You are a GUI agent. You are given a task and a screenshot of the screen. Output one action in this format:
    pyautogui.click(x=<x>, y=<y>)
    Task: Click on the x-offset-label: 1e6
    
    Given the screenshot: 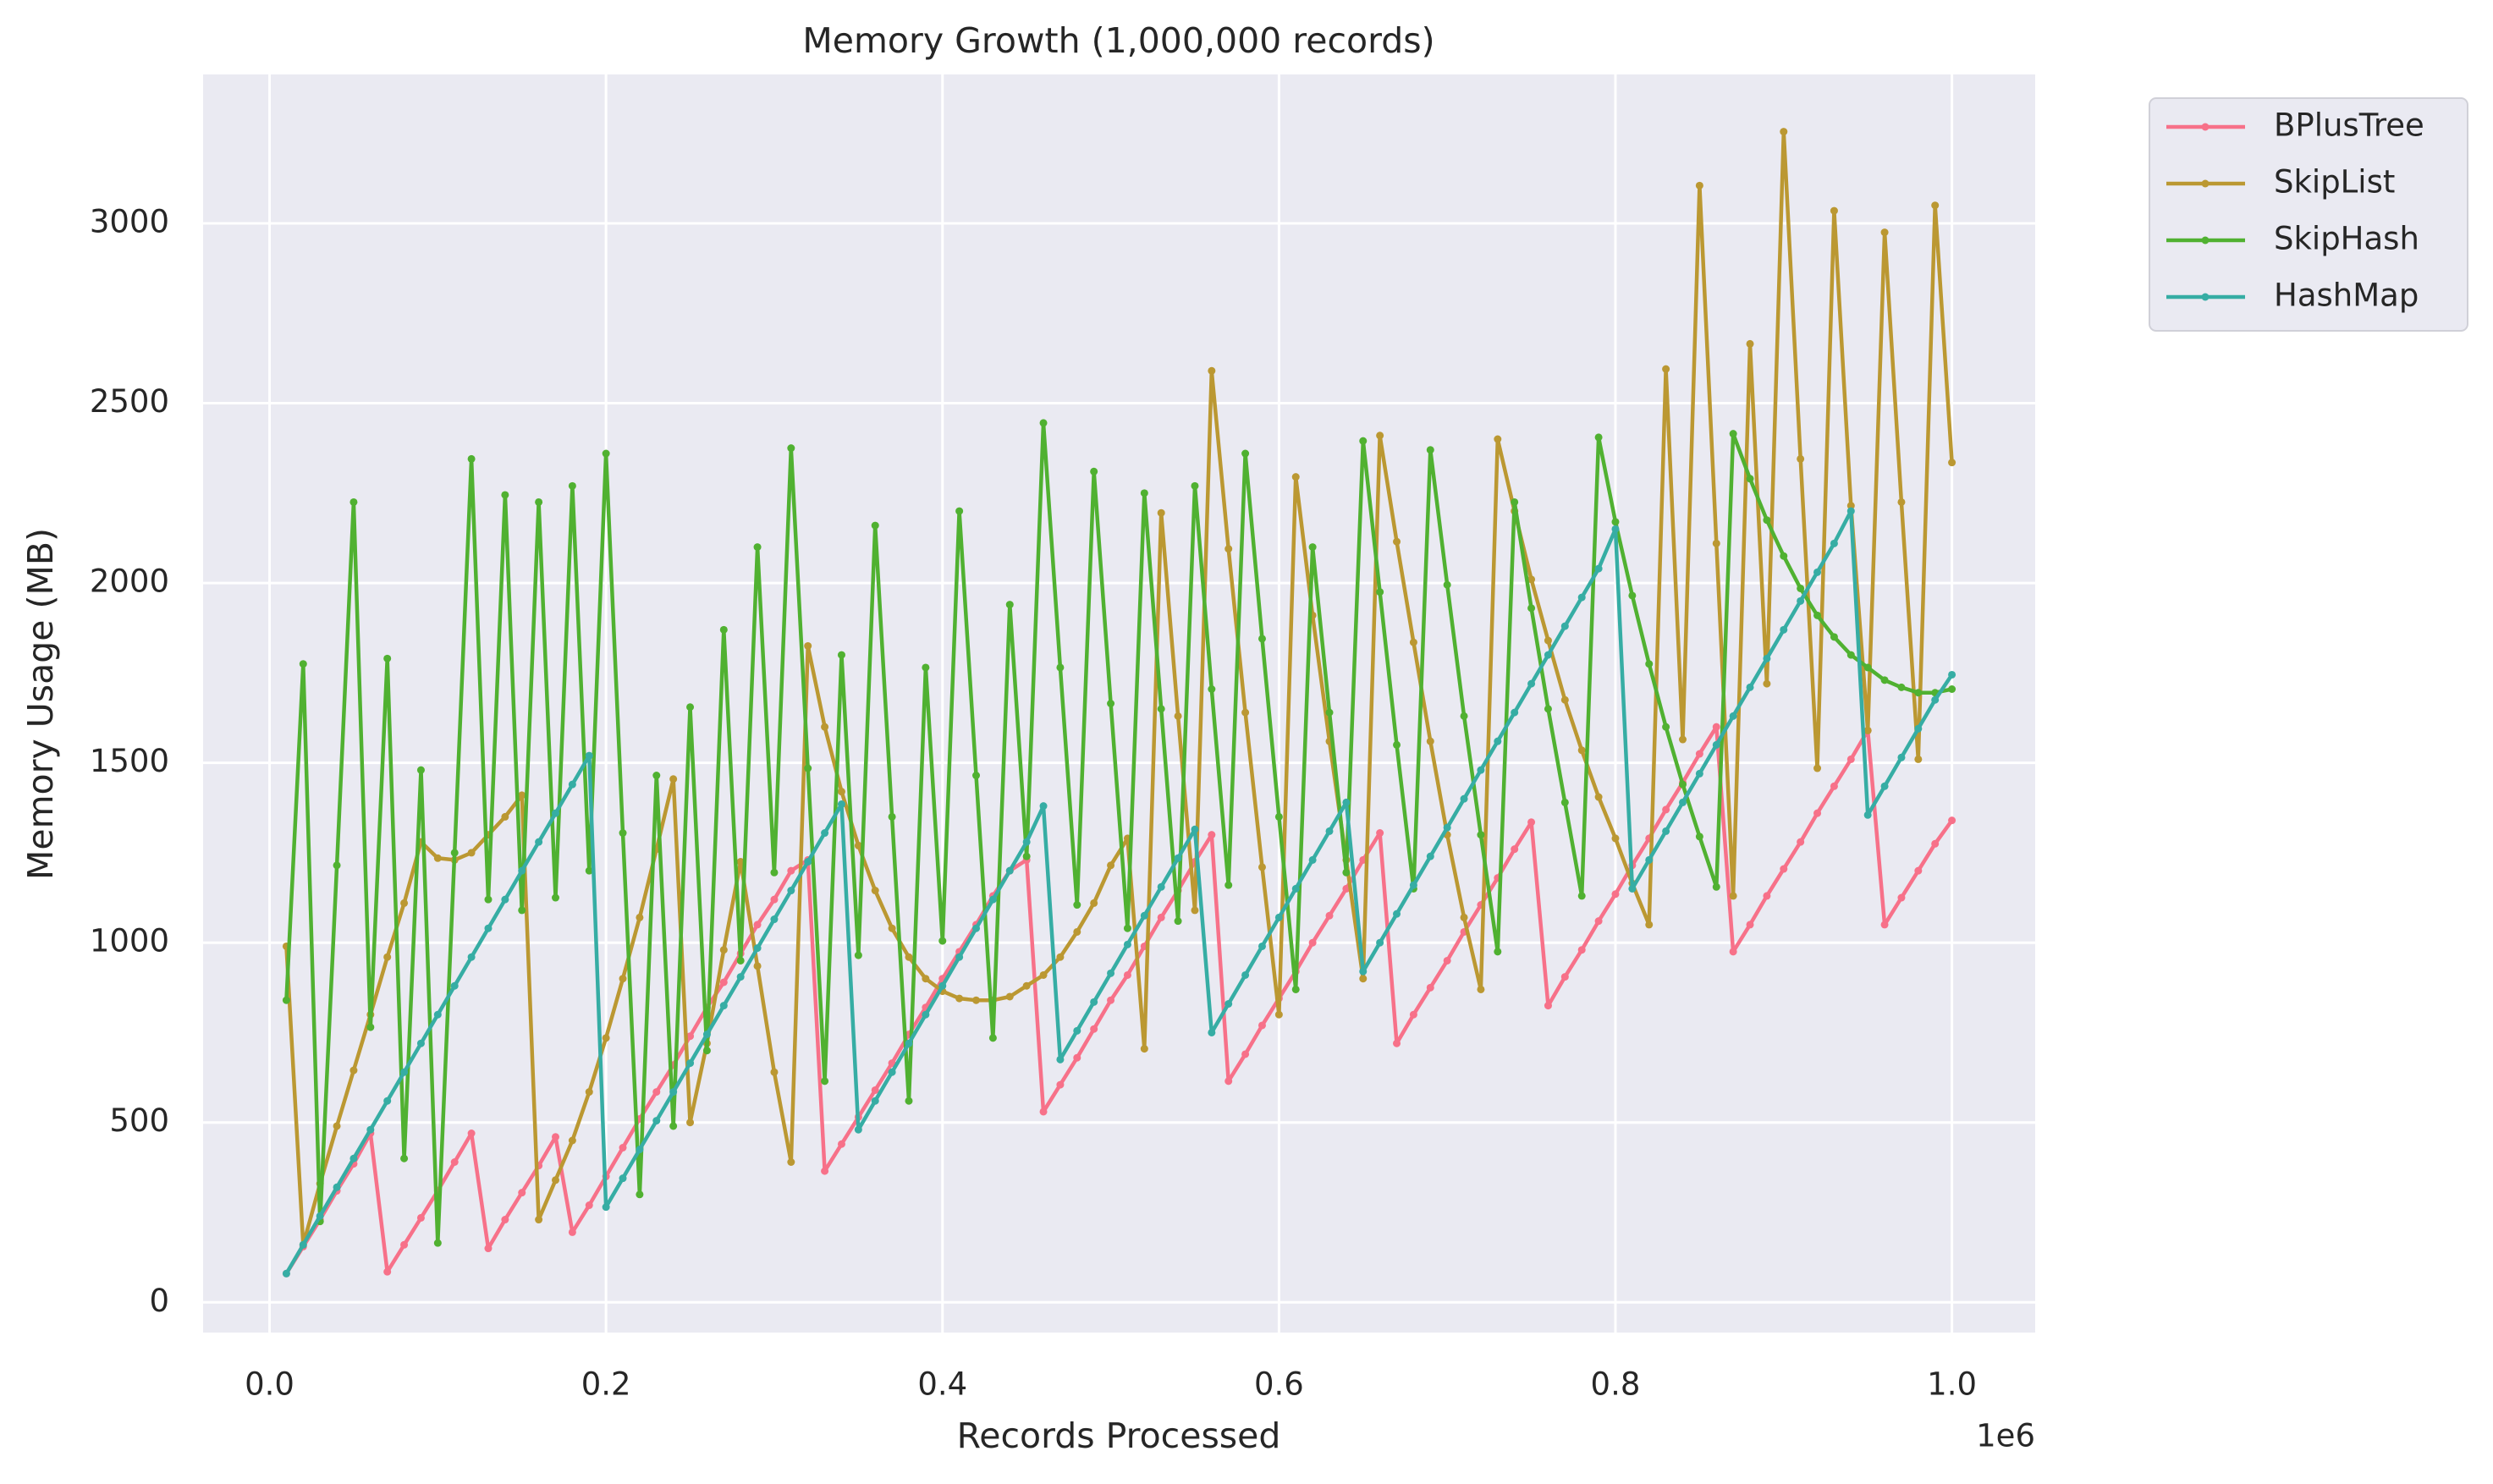 What is the action you would take?
    pyautogui.click(x=2005, y=1436)
    